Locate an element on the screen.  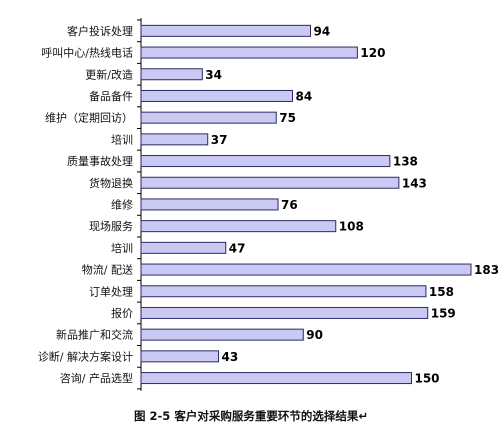
value-label: 75 is located at coordinates (287, 118).